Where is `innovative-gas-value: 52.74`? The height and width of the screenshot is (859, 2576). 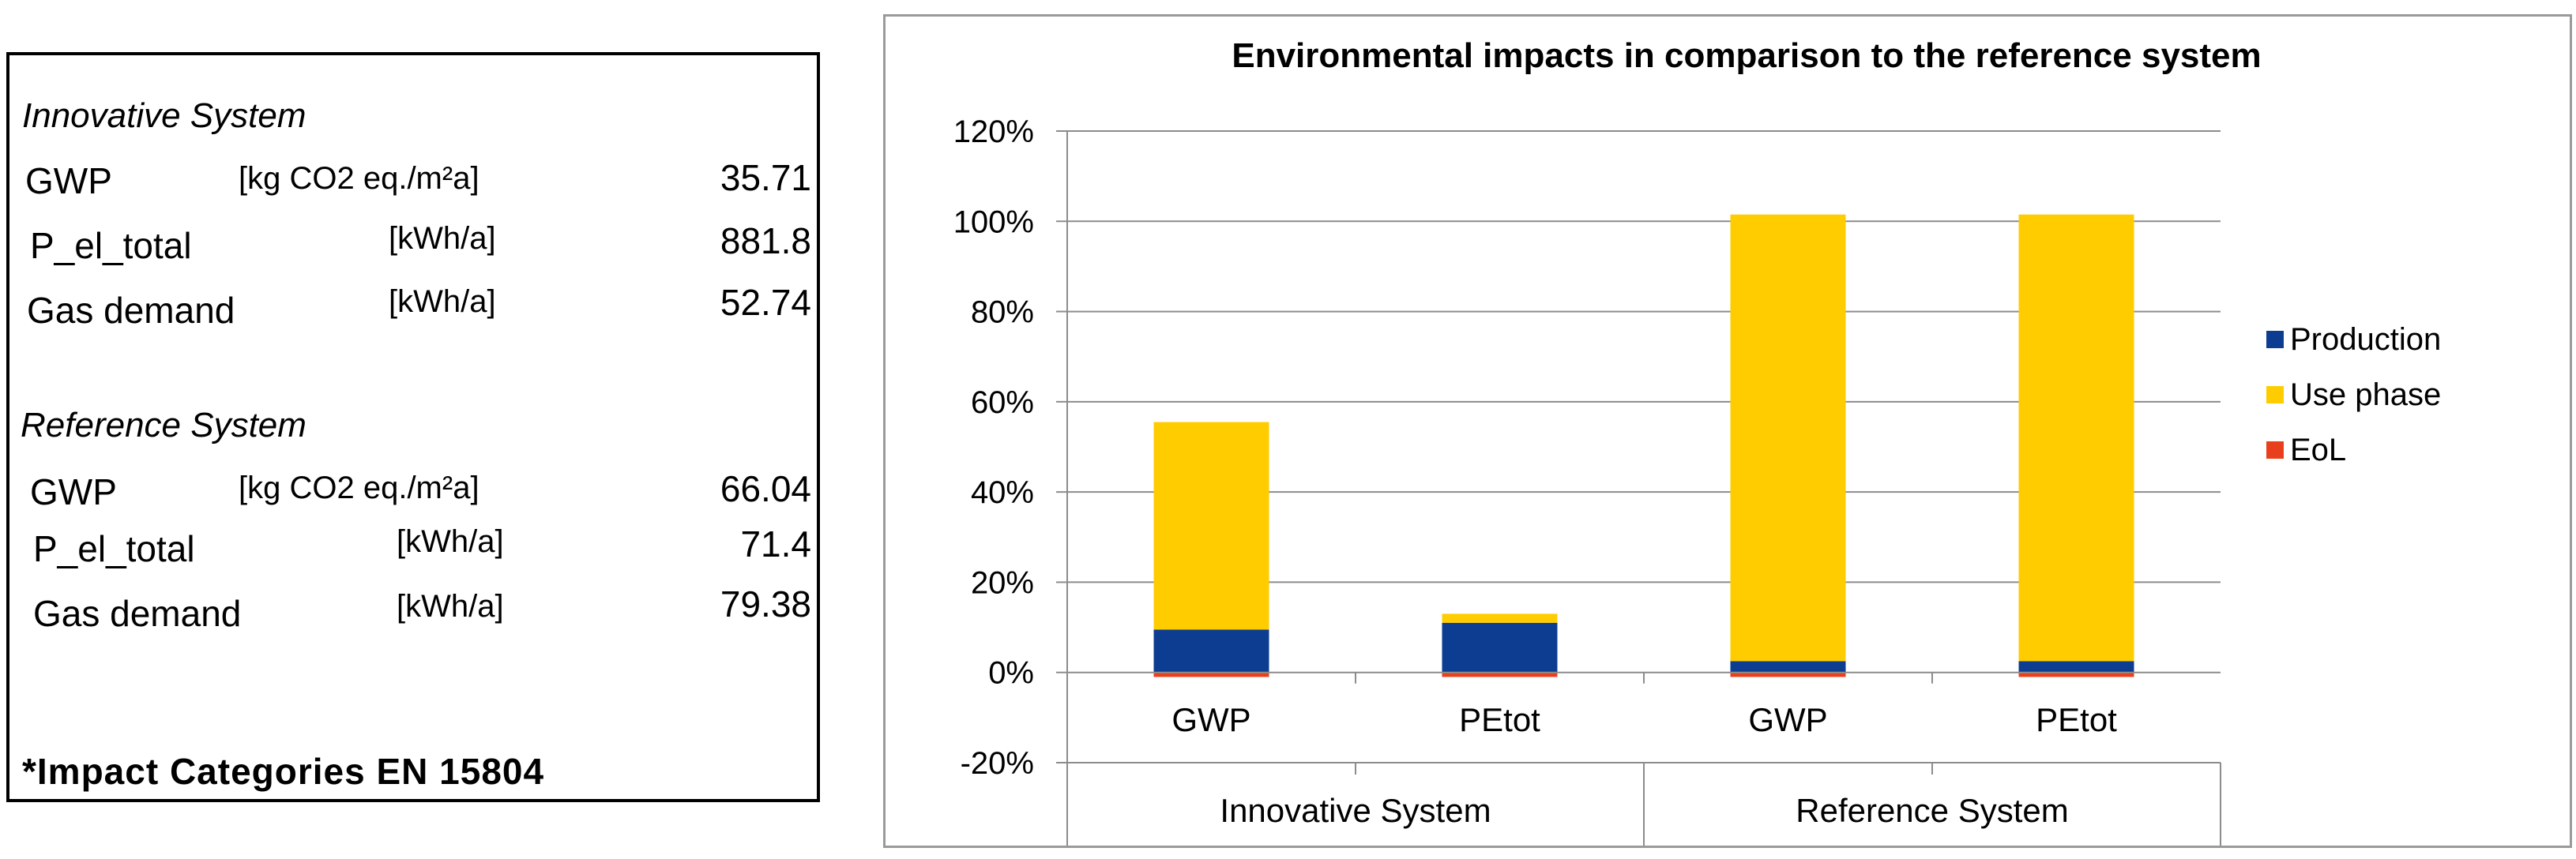
innovative-gas-value: 52.74 is located at coordinates (766, 302).